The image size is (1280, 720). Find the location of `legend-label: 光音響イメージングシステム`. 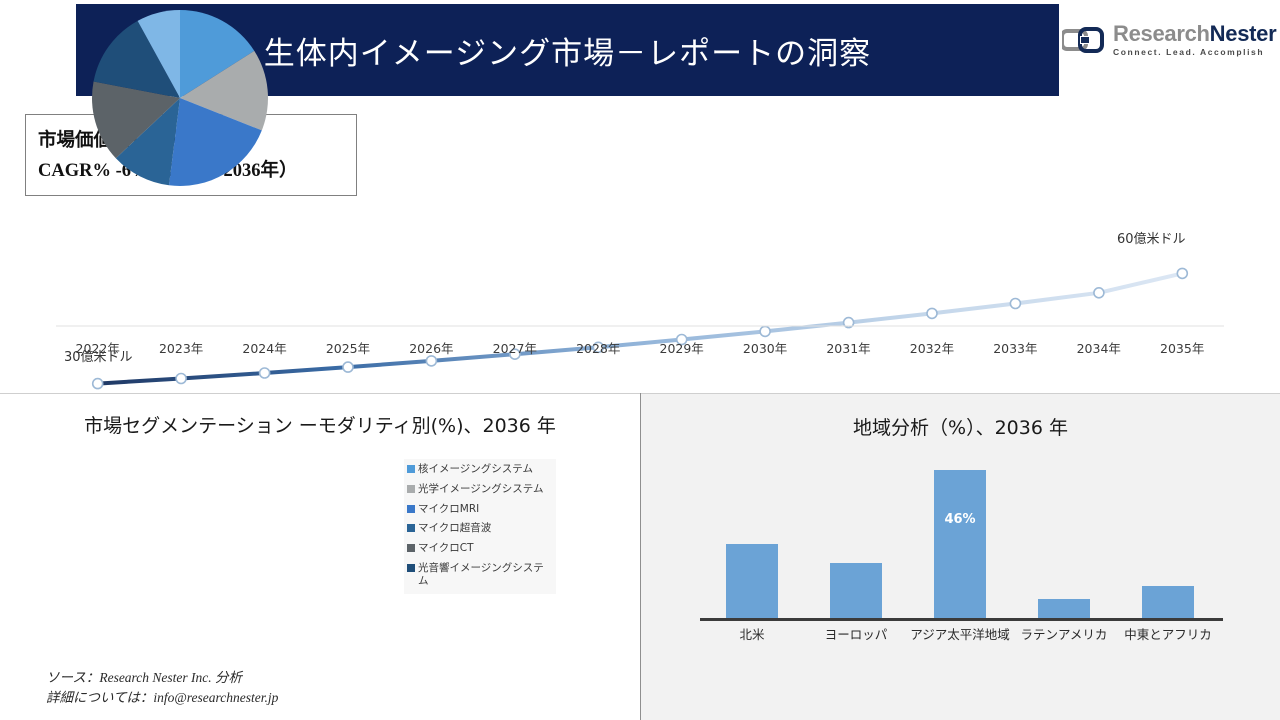

legend-label: 光音響イメージングシステム is located at coordinates (481, 574).